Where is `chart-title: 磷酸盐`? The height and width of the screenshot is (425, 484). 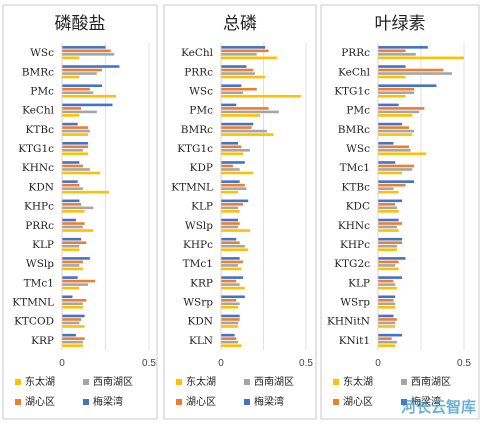
chart-title: 磷酸盐 is located at coordinates (80, 24).